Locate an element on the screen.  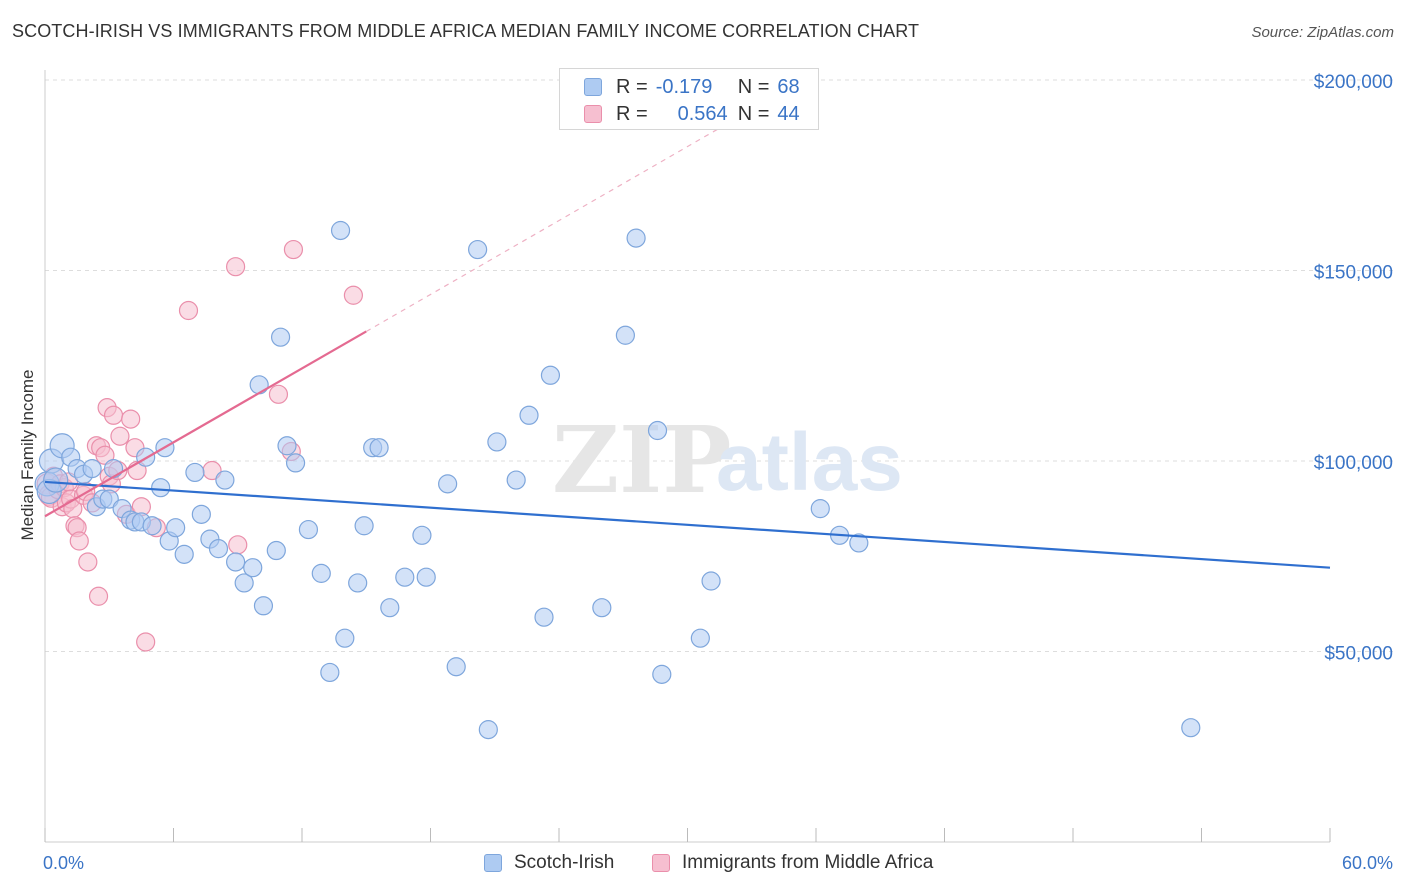
legend-n-value: 44 is located at coordinates (788, 113).